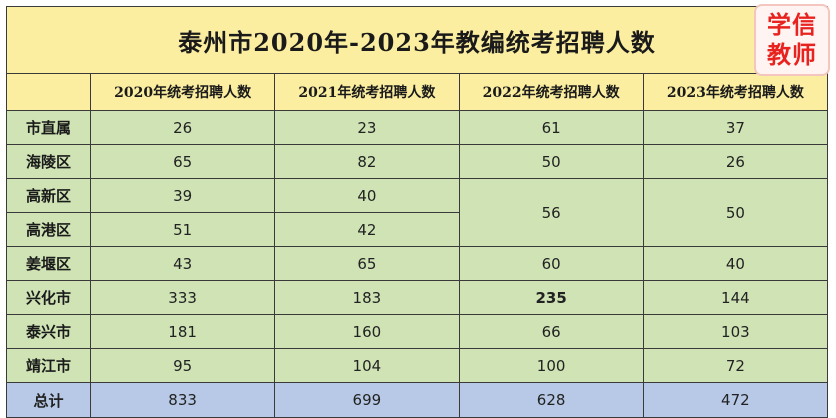  What do you see at coordinates (551, 92) in the screenshot?
I see `header-2022: 2022年统考招聘人数` at bounding box center [551, 92].